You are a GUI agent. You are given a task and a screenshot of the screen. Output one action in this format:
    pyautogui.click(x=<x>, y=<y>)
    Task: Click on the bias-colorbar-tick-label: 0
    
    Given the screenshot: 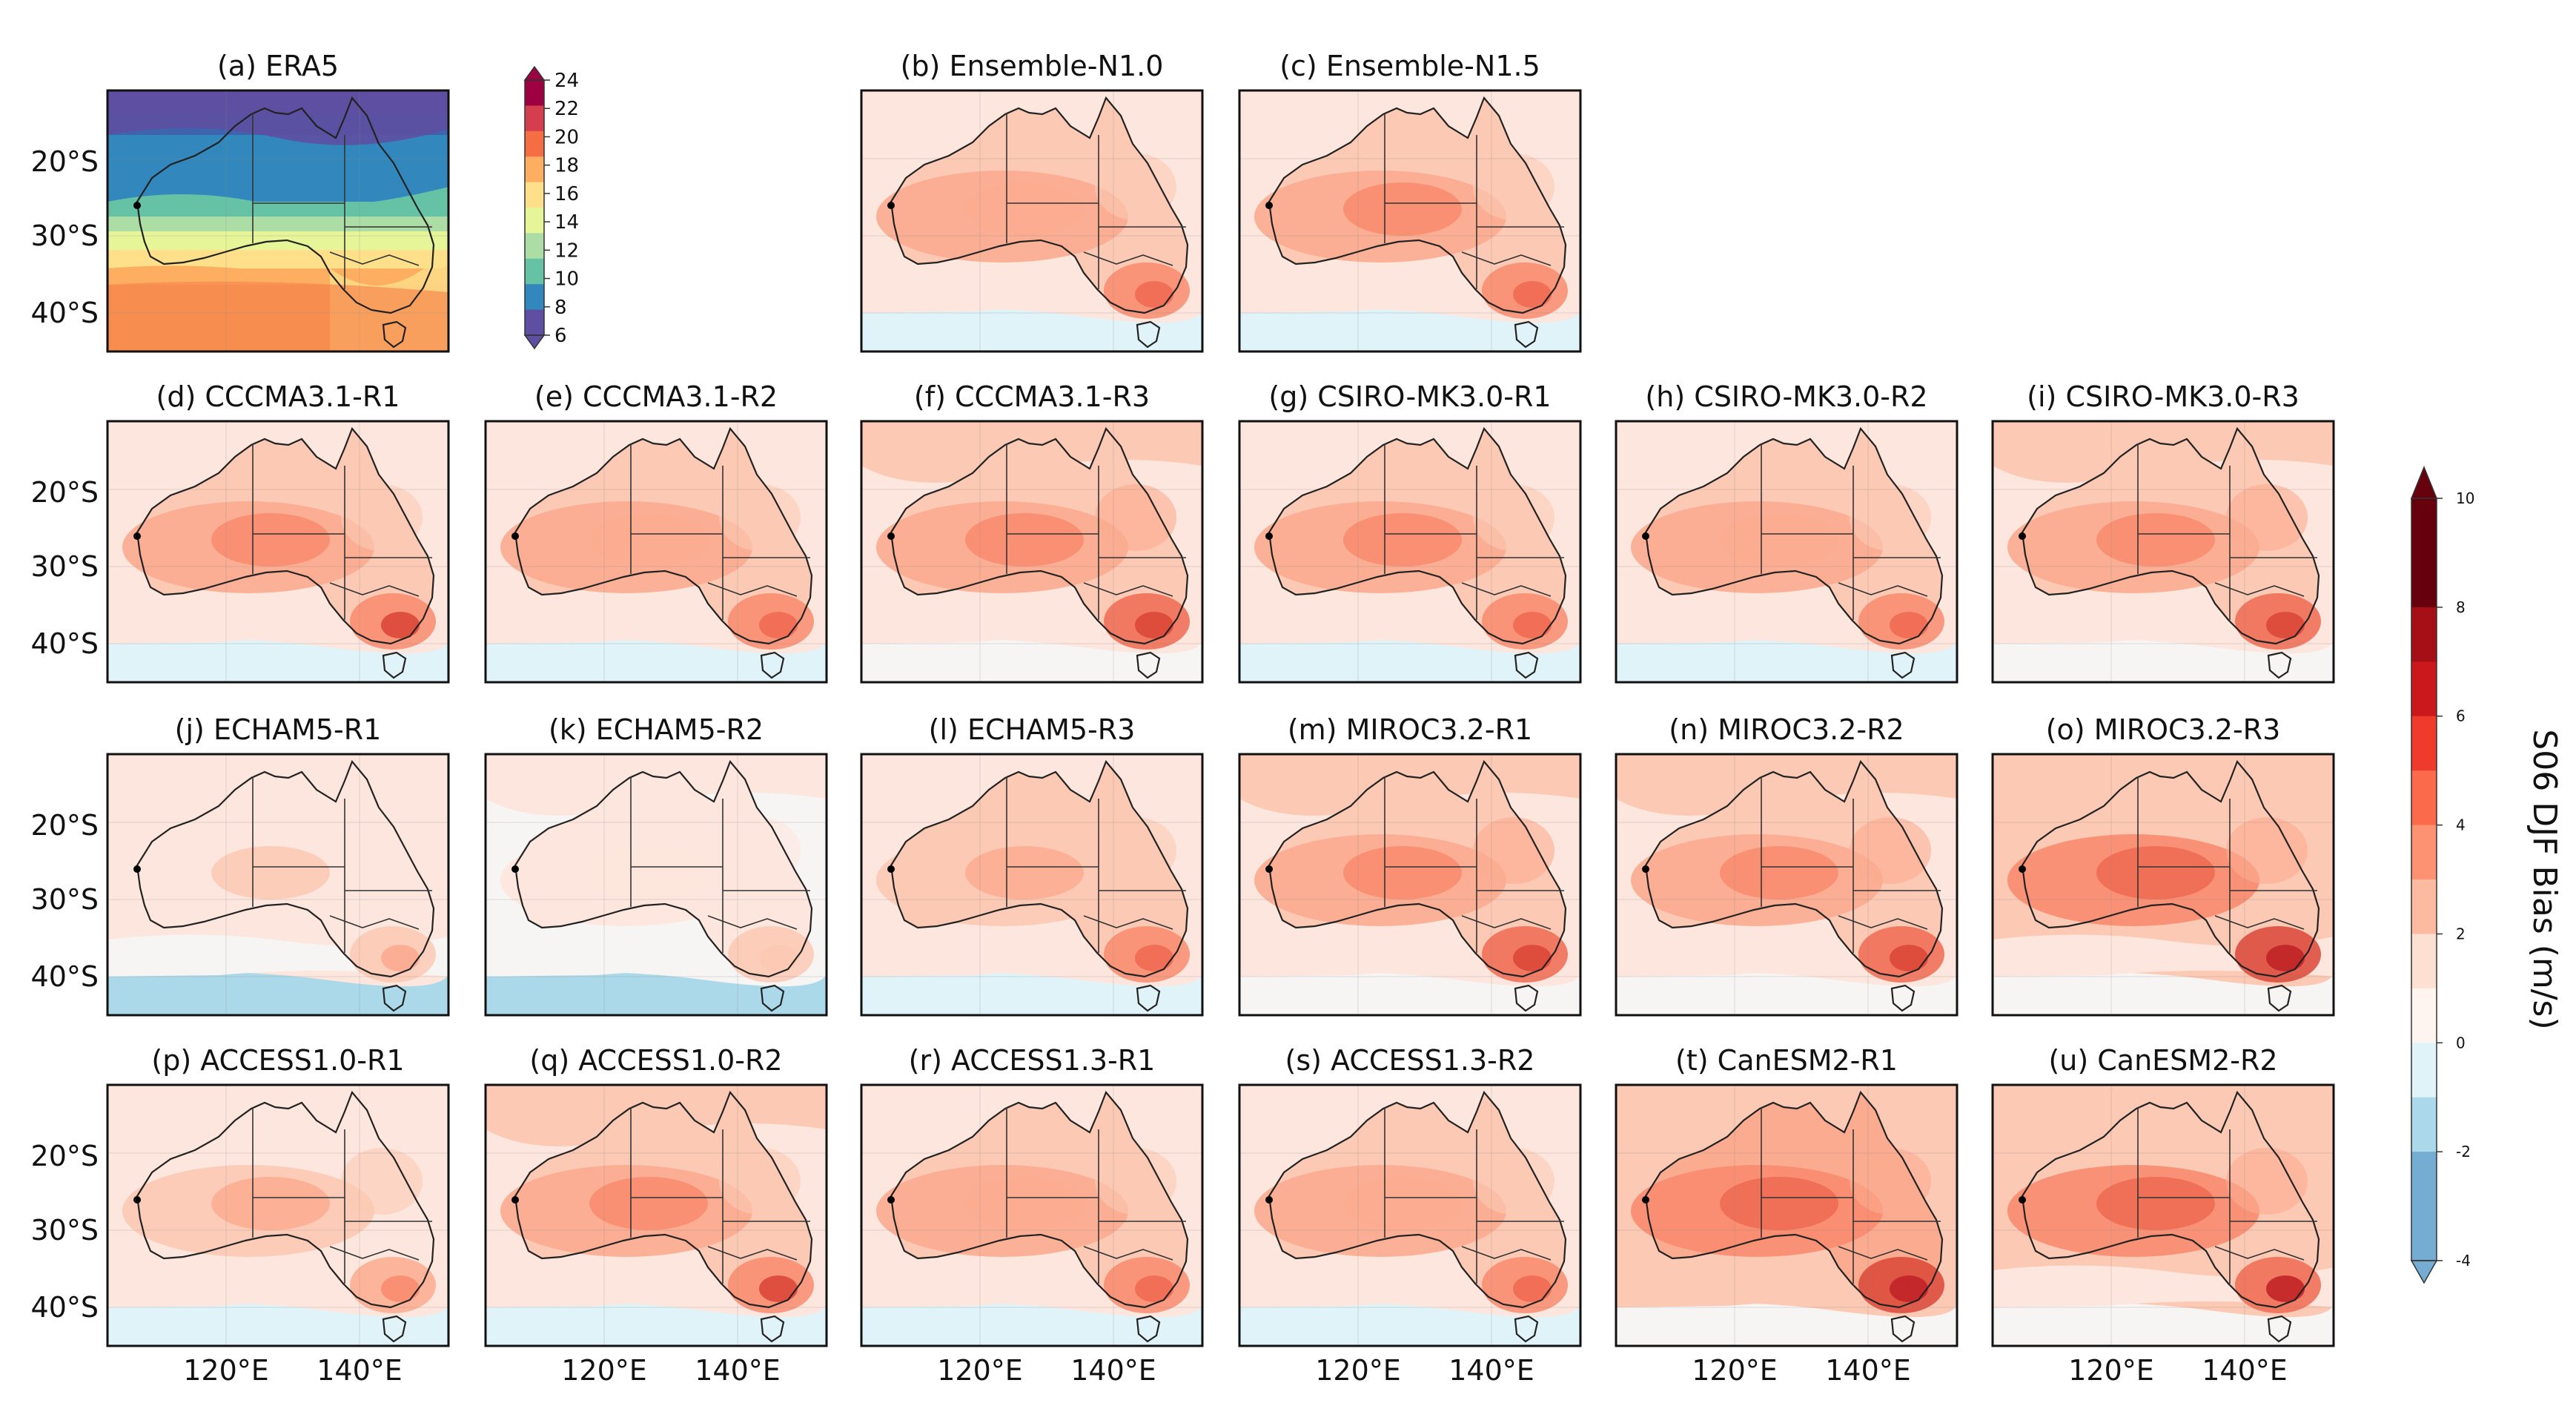 What is the action you would take?
    pyautogui.click(x=2461, y=1043)
    